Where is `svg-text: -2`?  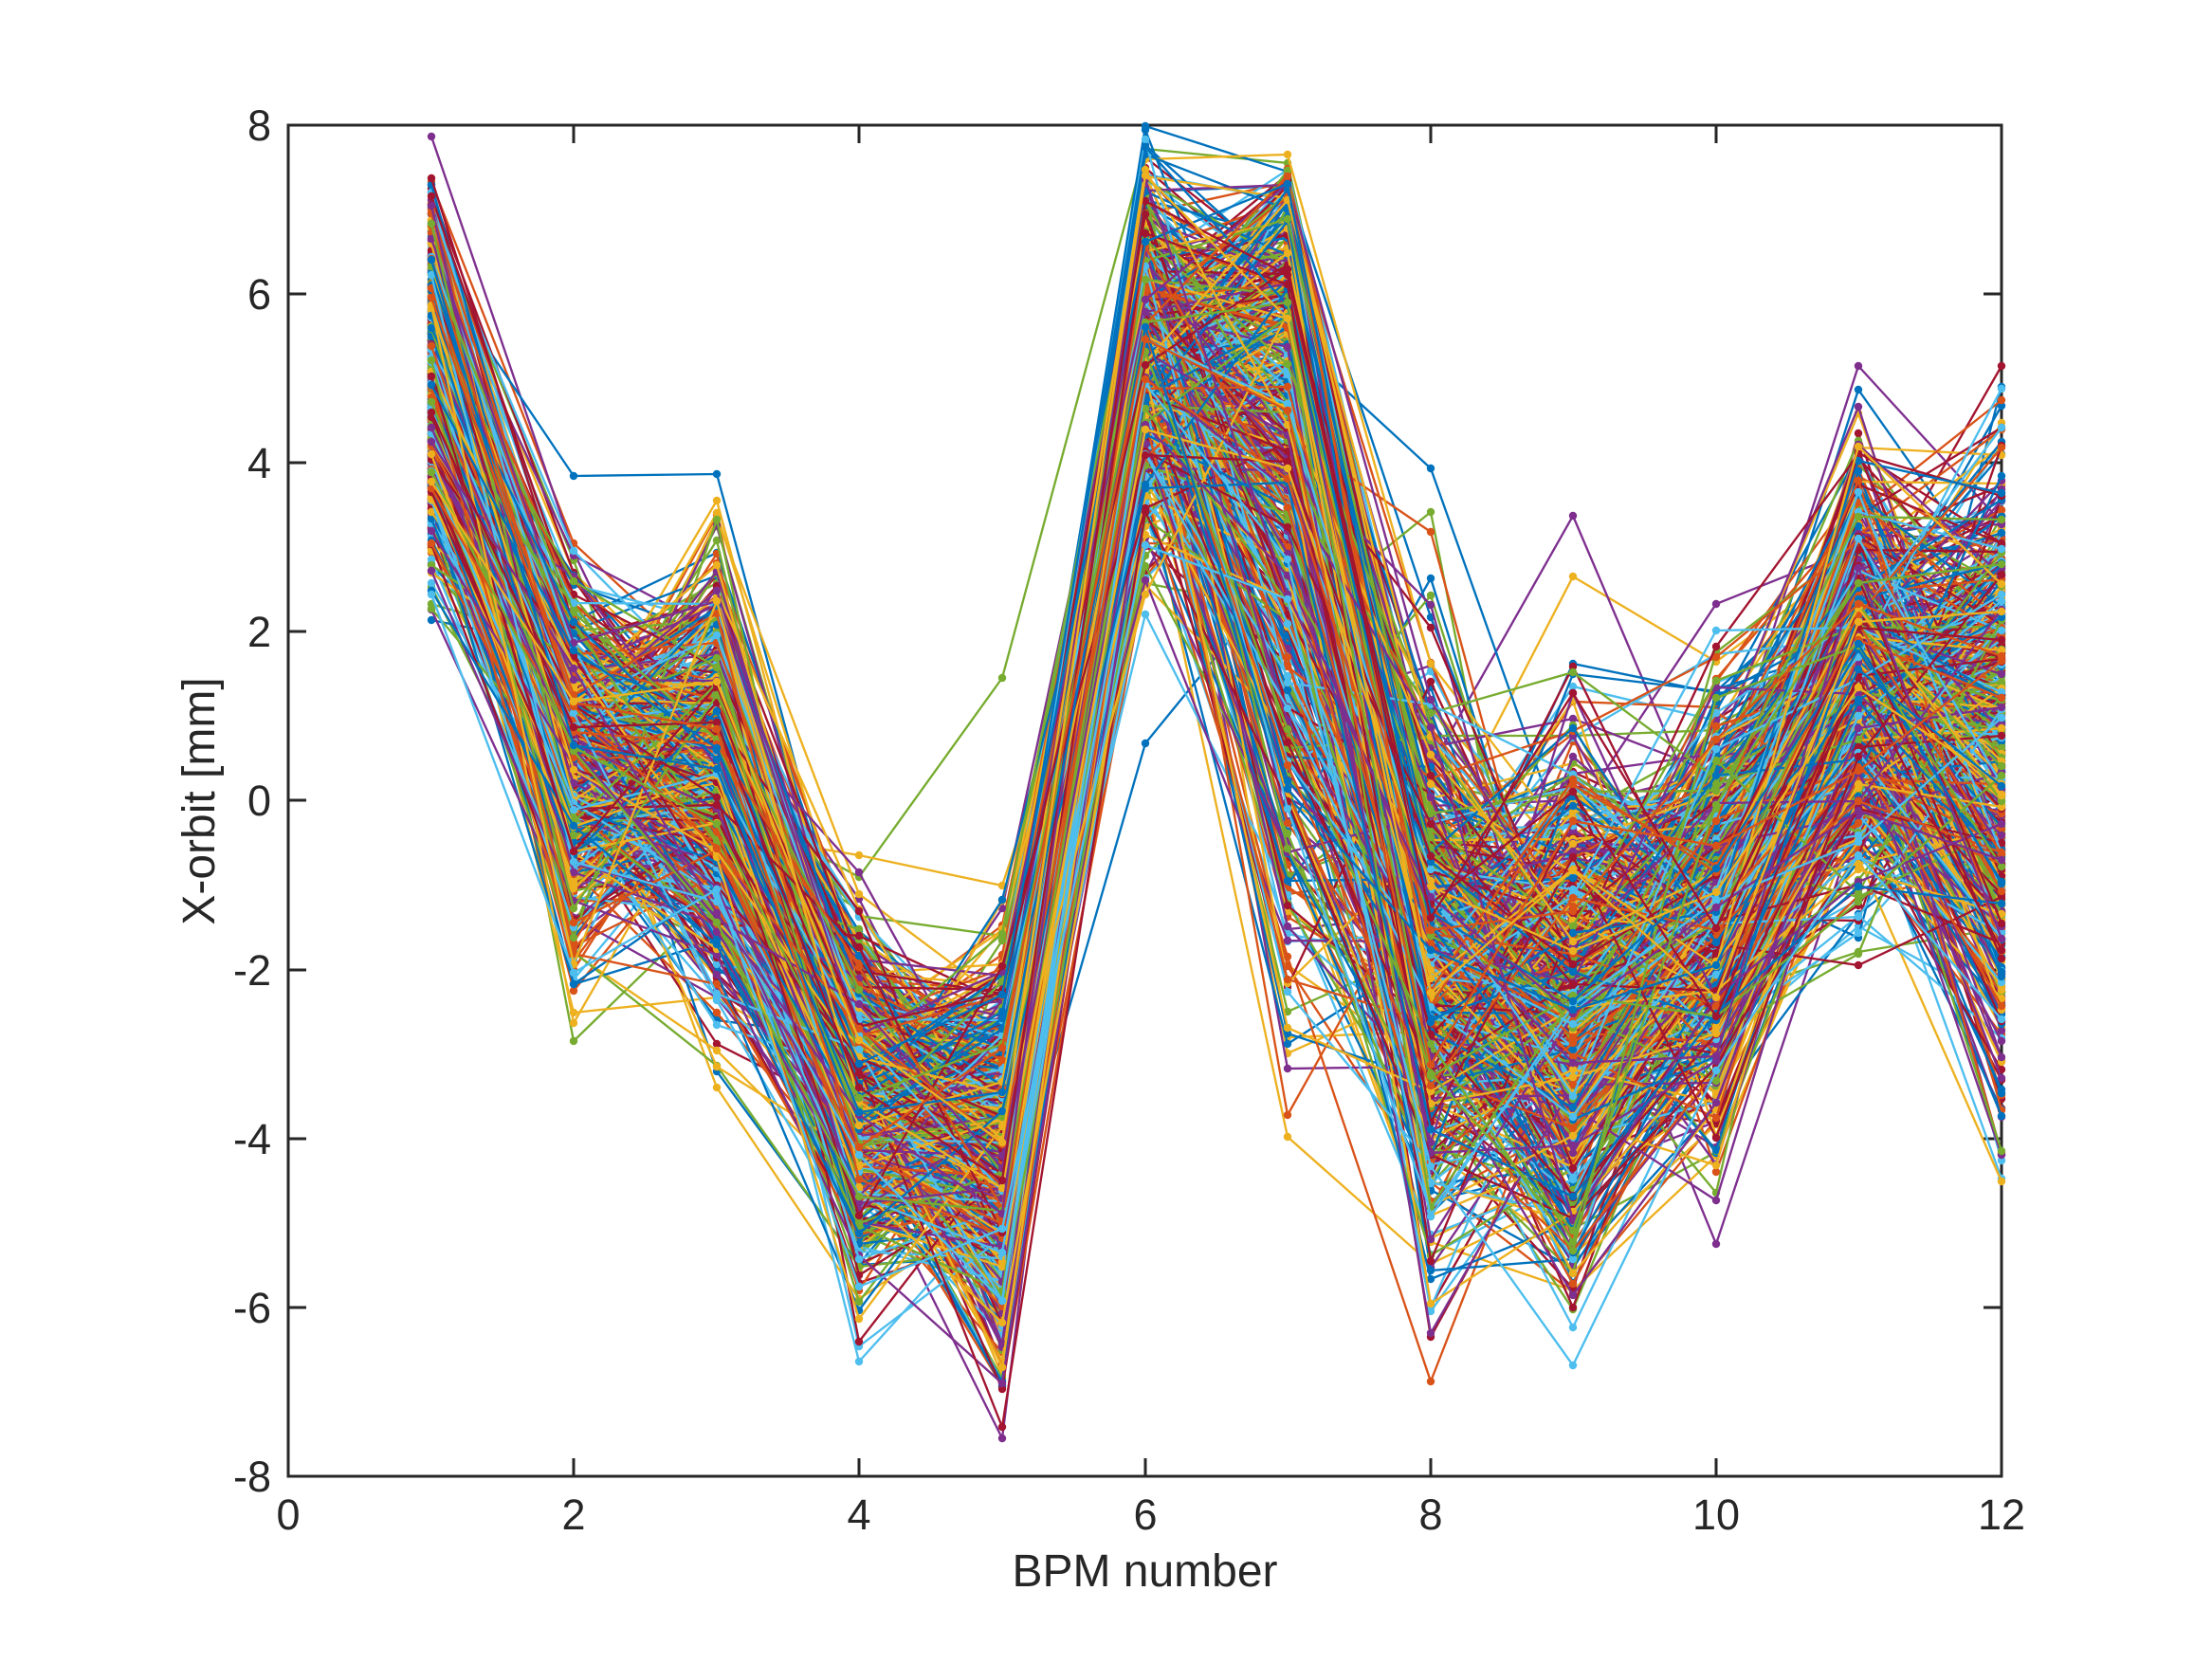
svg-text: -2 is located at coordinates (252, 970).